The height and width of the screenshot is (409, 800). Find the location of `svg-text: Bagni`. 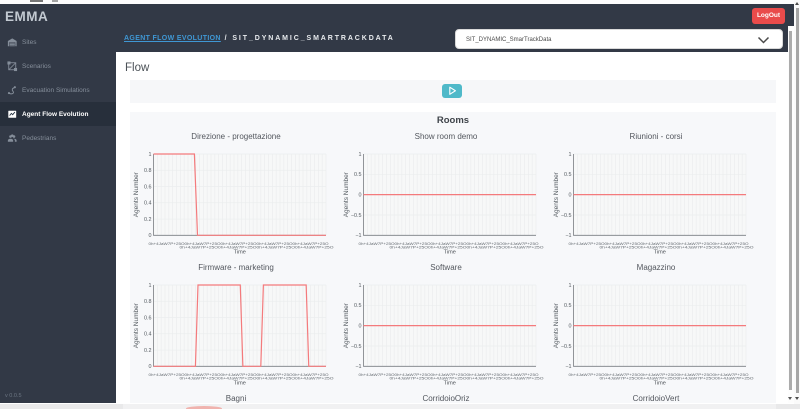

svg-text: Bagni is located at coordinates (236, 398).